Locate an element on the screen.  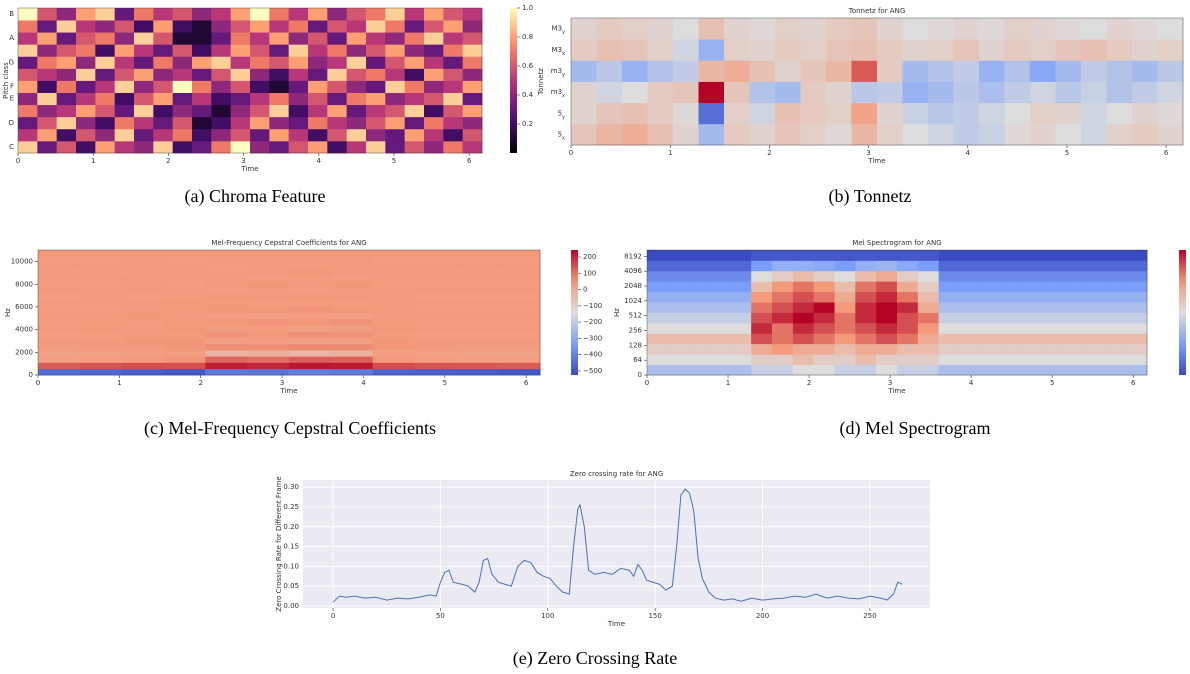
colorbar-tick-label: 0 is located at coordinates (585, 290).